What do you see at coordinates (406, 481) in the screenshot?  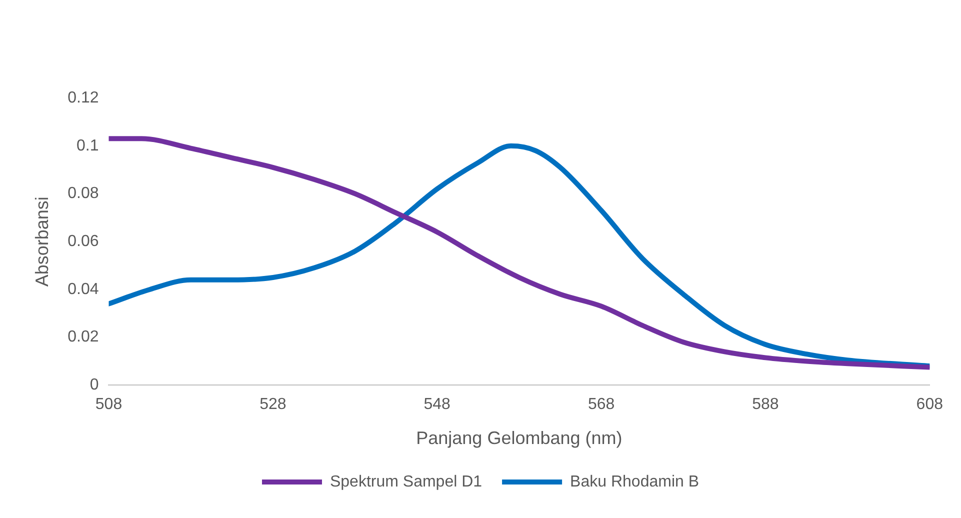 I see `legend-label: Spektrum Sampel D1` at bounding box center [406, 481].